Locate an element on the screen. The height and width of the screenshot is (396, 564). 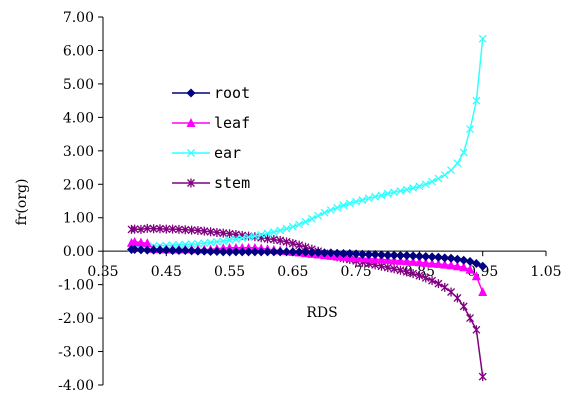
x-tick-label: 0.55 is located at coordinates (229, 272).